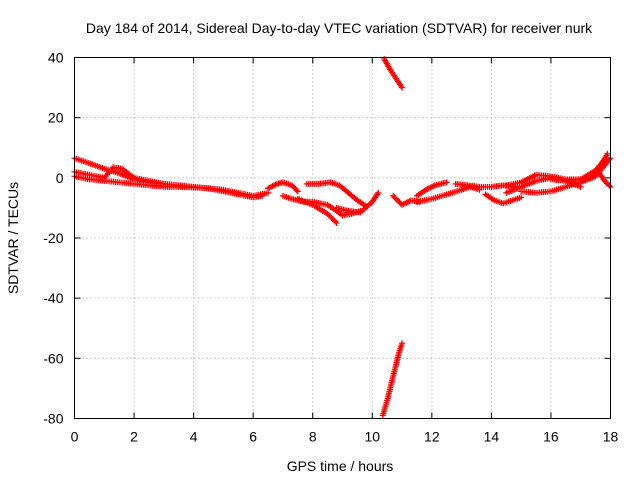 The image size is (640, 480). I want to click on y-tick-labels: 40 20 0 -20 -40 -60 -80, so click(53, 238).